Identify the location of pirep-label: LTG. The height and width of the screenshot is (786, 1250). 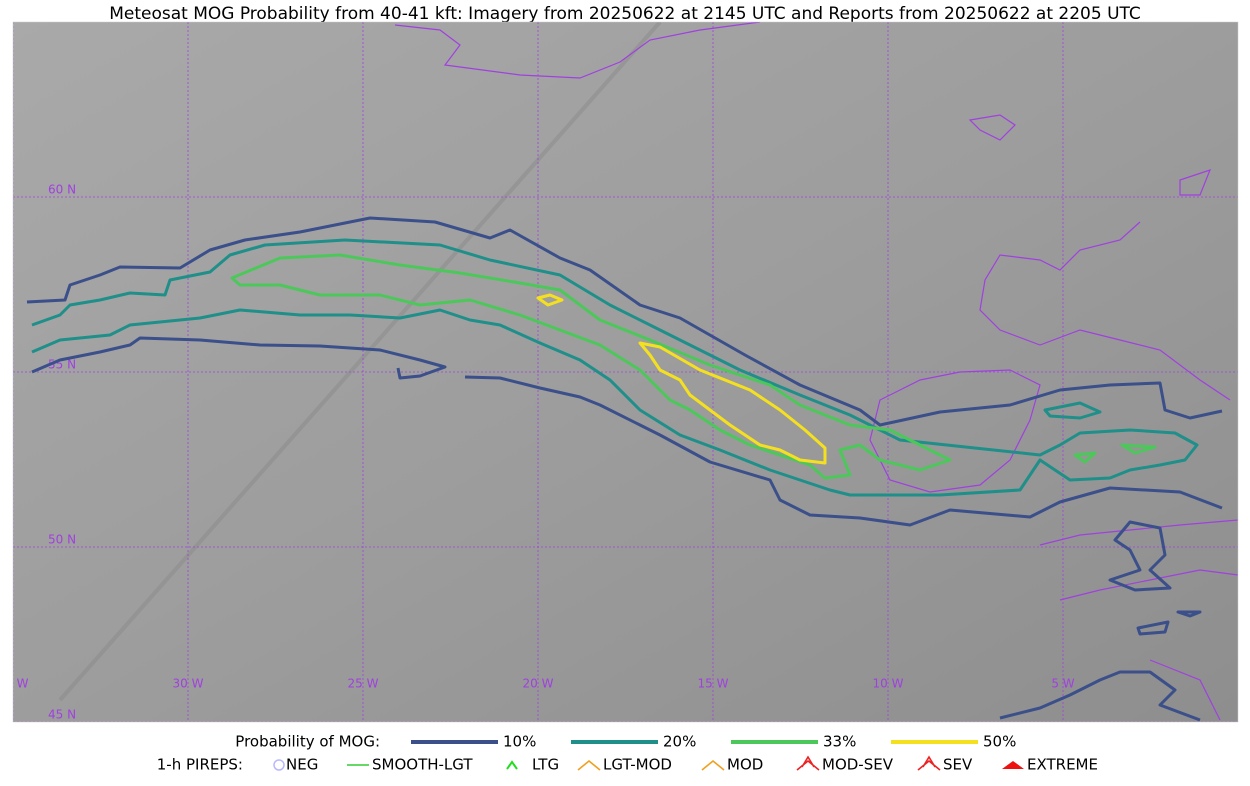
(545, 765).